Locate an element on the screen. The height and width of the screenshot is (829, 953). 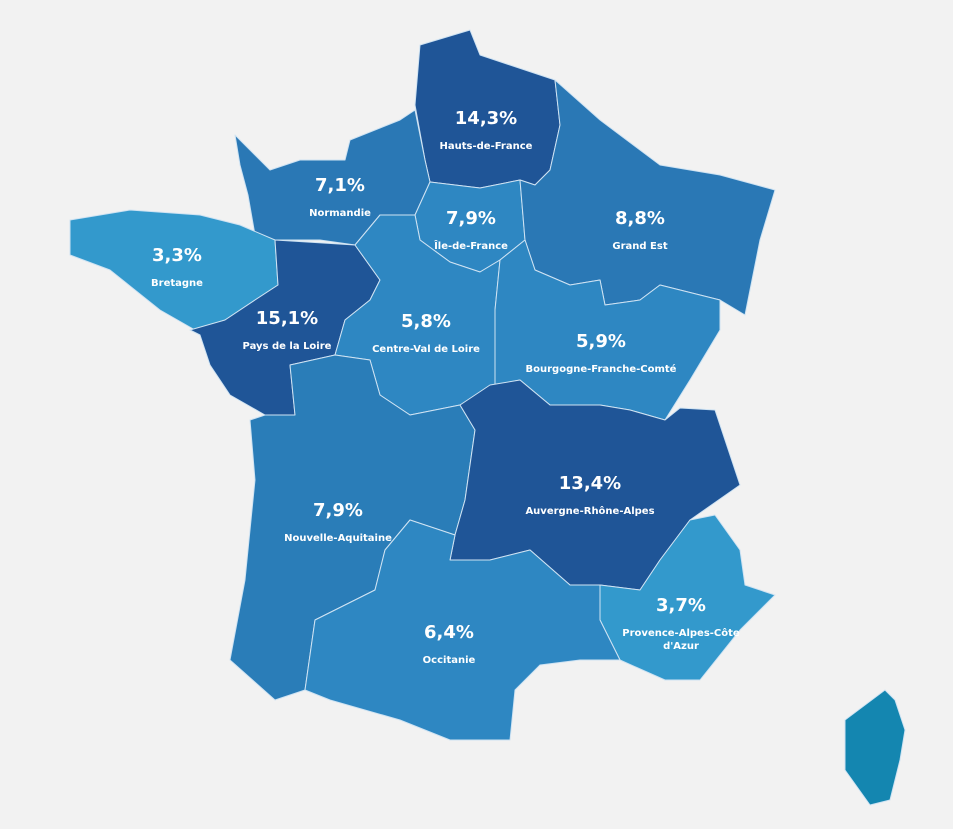
region-value: 5,9% is located at coordinates (601, 341).